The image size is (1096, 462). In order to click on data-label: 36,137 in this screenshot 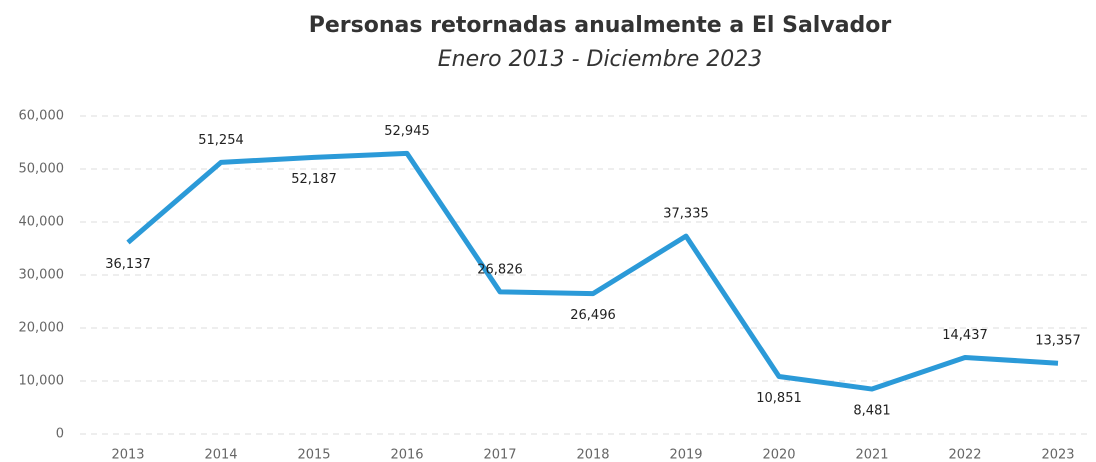, I will do `click(128, 264)`.